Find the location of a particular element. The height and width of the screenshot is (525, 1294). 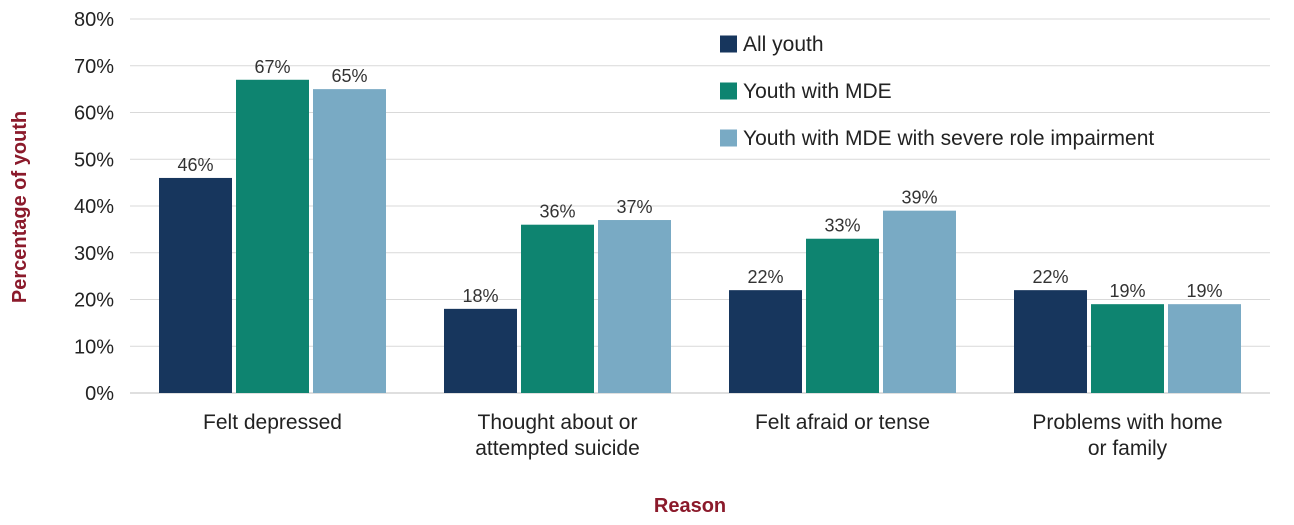

x-category-label-line: Felt afraid or tense is located at coordinates (842, 422).